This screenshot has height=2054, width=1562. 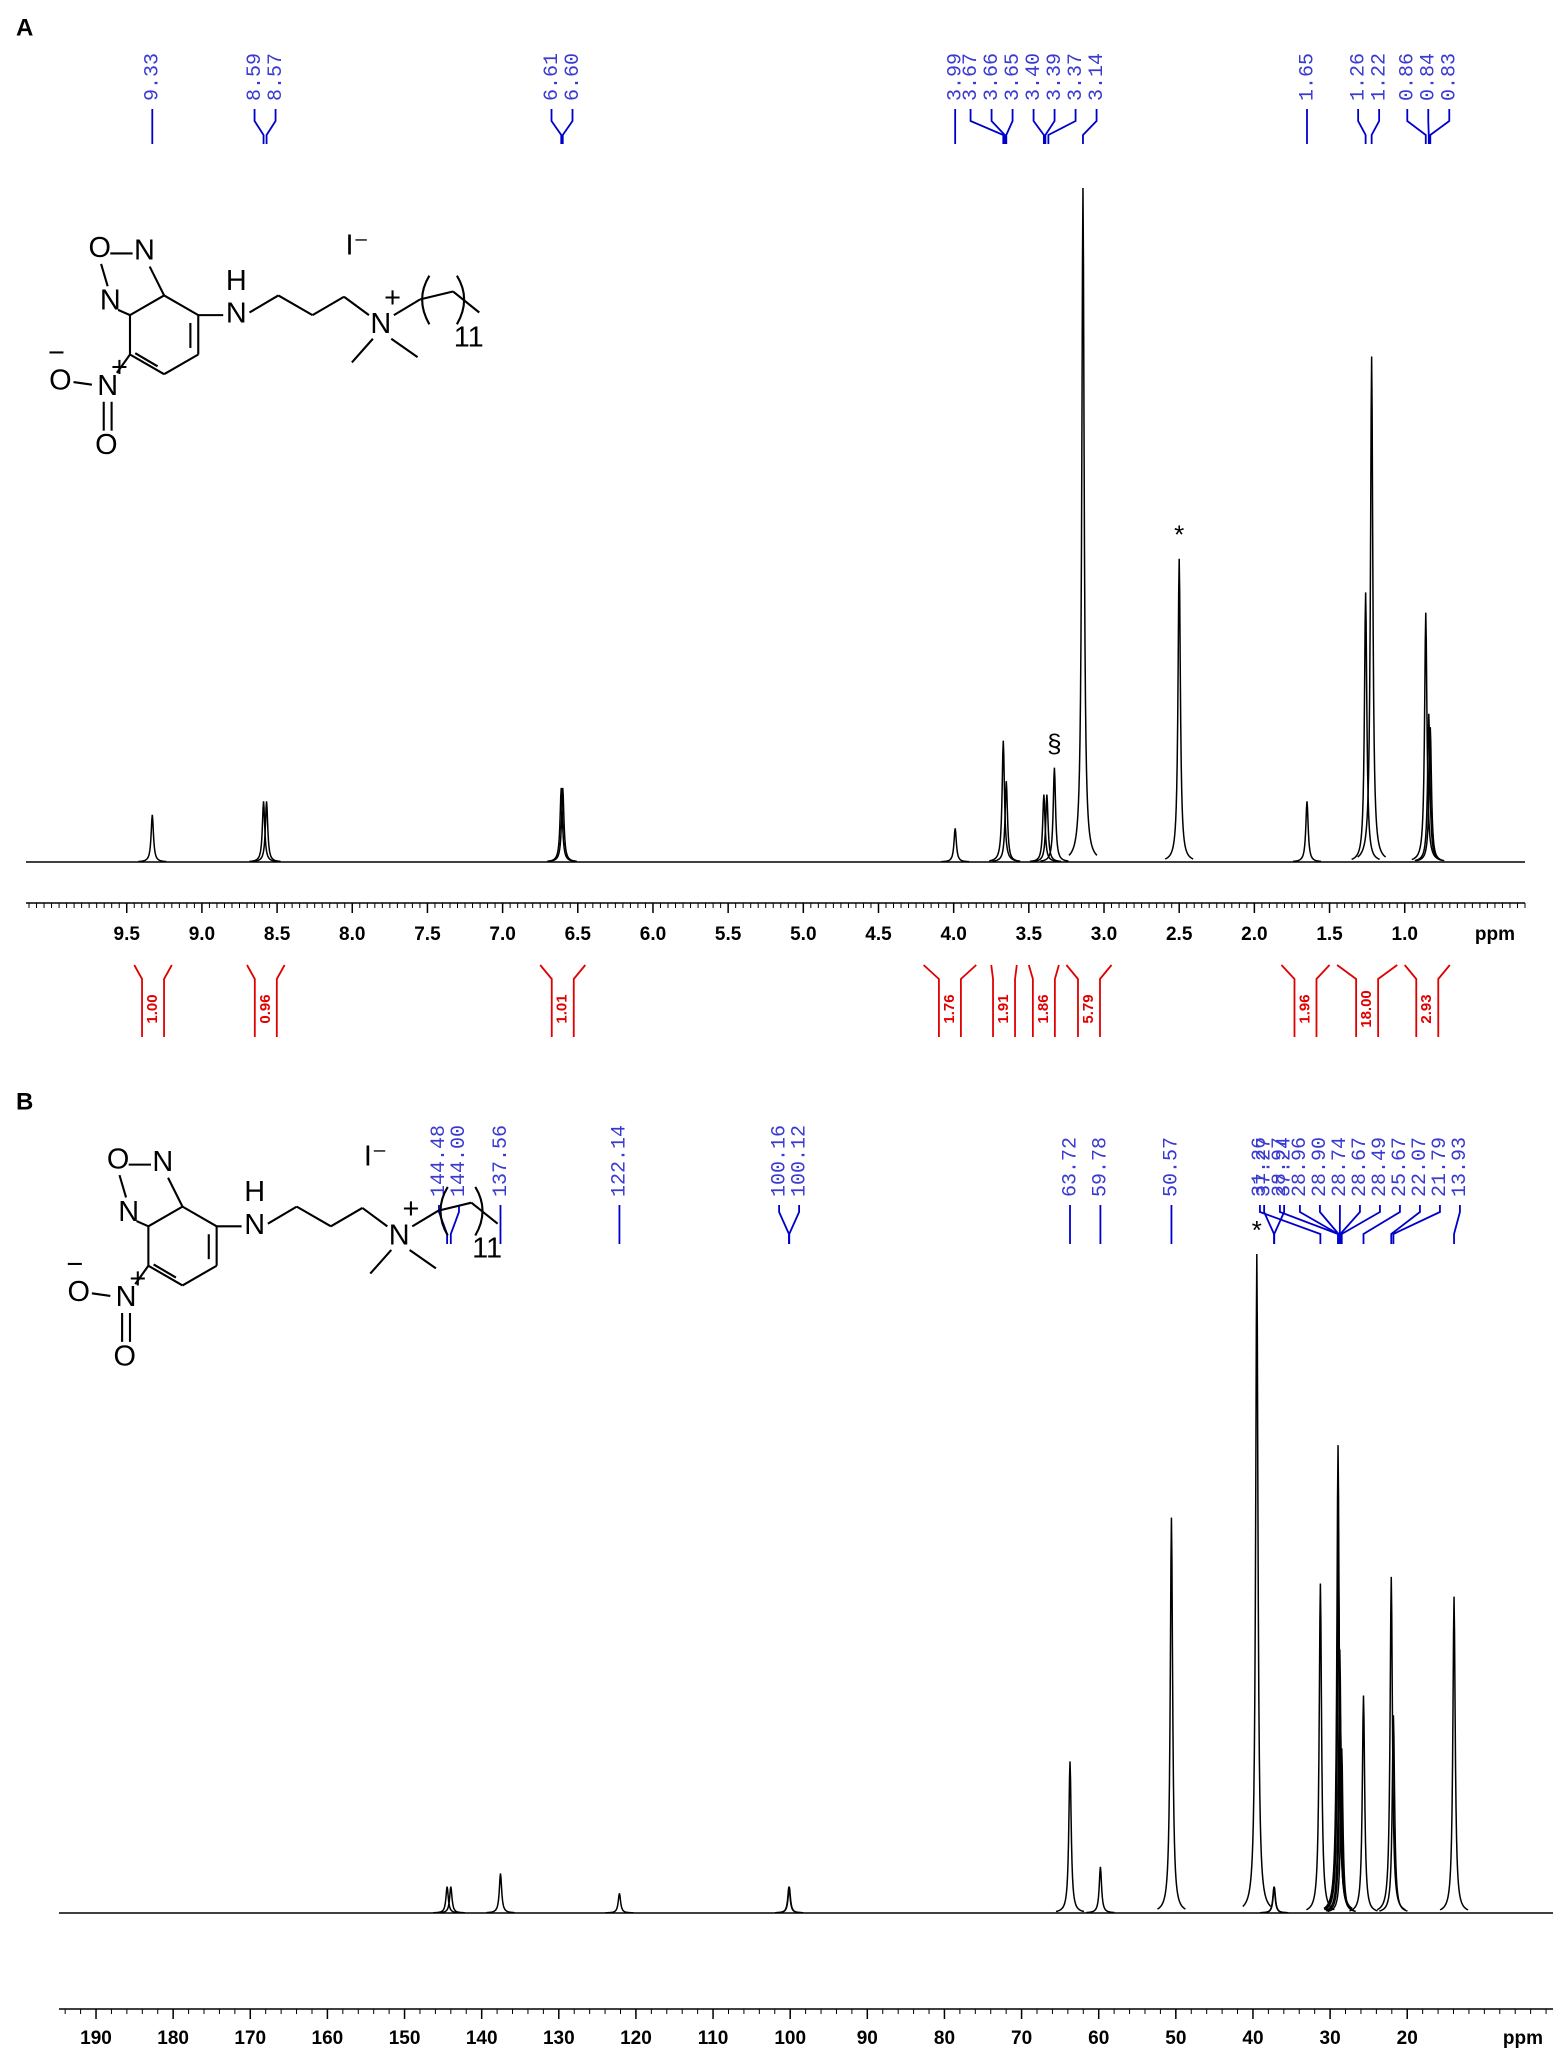 What do you see at coordinates (1088, 1008) in the screenshot?
I see `integral-label: 5.79` at bounding box center [1088, 1008].